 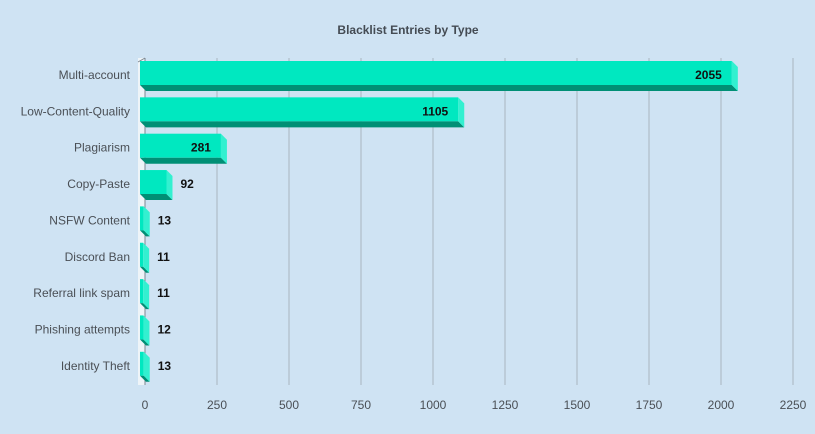 What do you see at coordinates (217, 405) in the screenshot?
I see `x-tick-label: 250` at bounding box center [217, 405].